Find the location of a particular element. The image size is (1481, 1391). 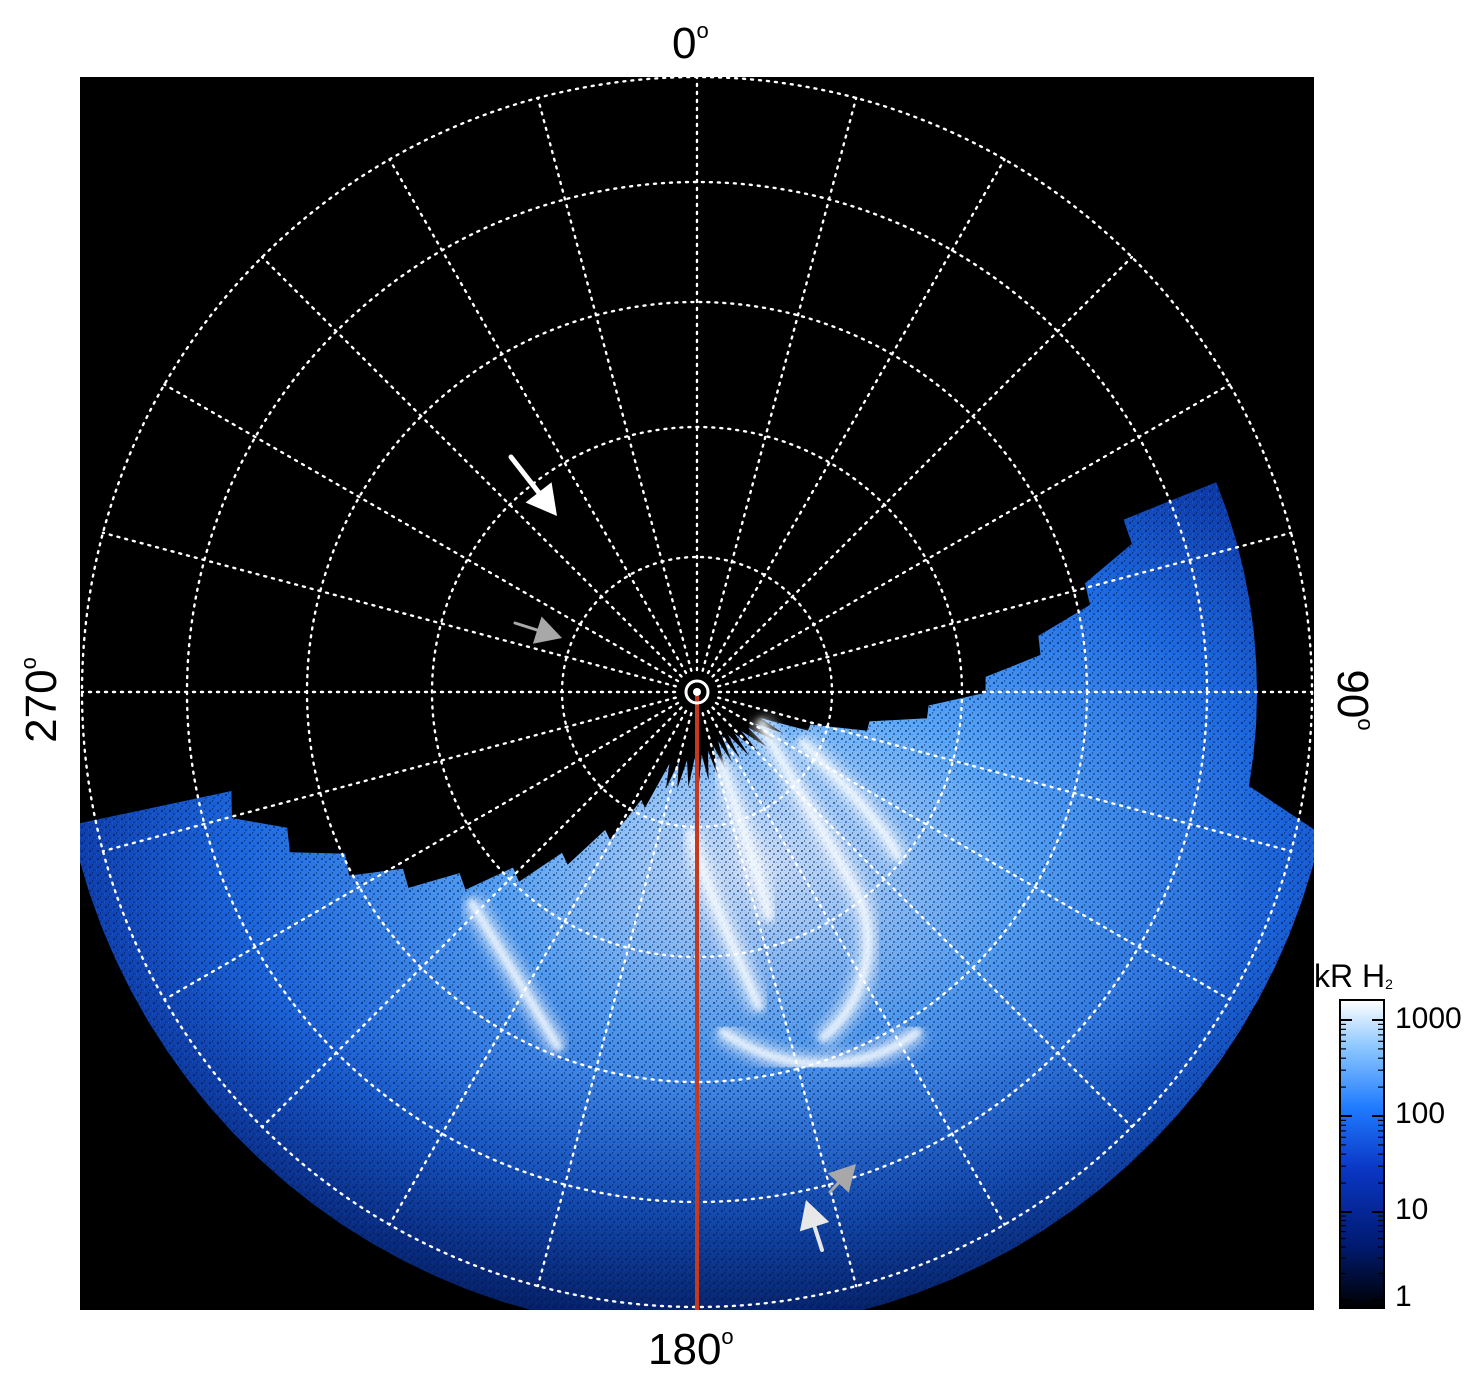

white-arrow-upper-shaft is located at coordinates (525, 474).